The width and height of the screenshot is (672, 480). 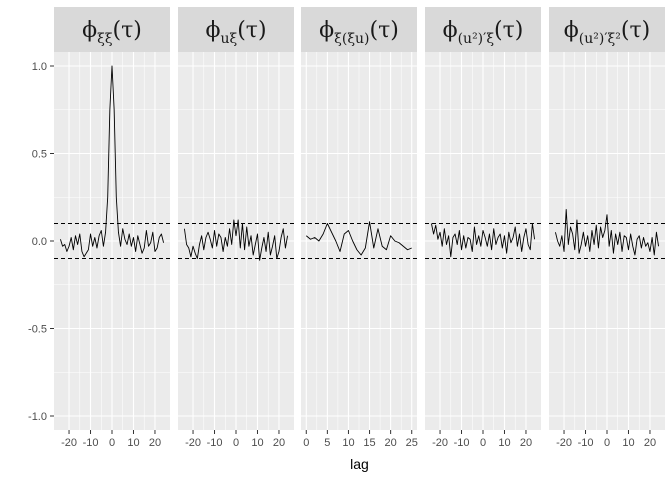 What do you see at coordinates (327, 443) in the screenshot?
I see `x-tick-label: 5` at bounding box center [327, 443].